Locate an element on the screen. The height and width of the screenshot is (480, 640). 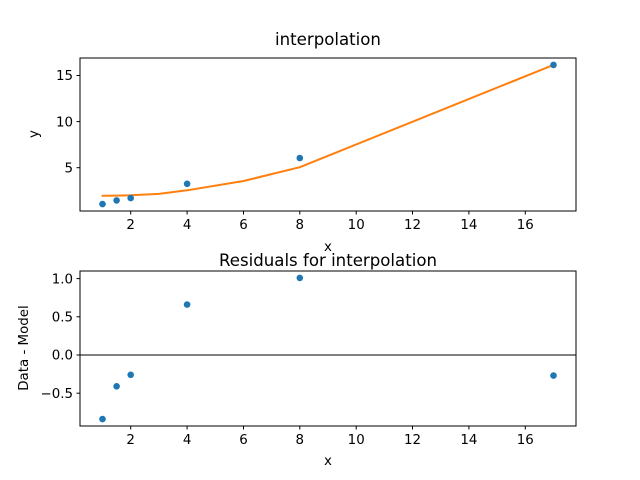
chart-title: Residuals for interpolation is located at coordinates (328, 260).